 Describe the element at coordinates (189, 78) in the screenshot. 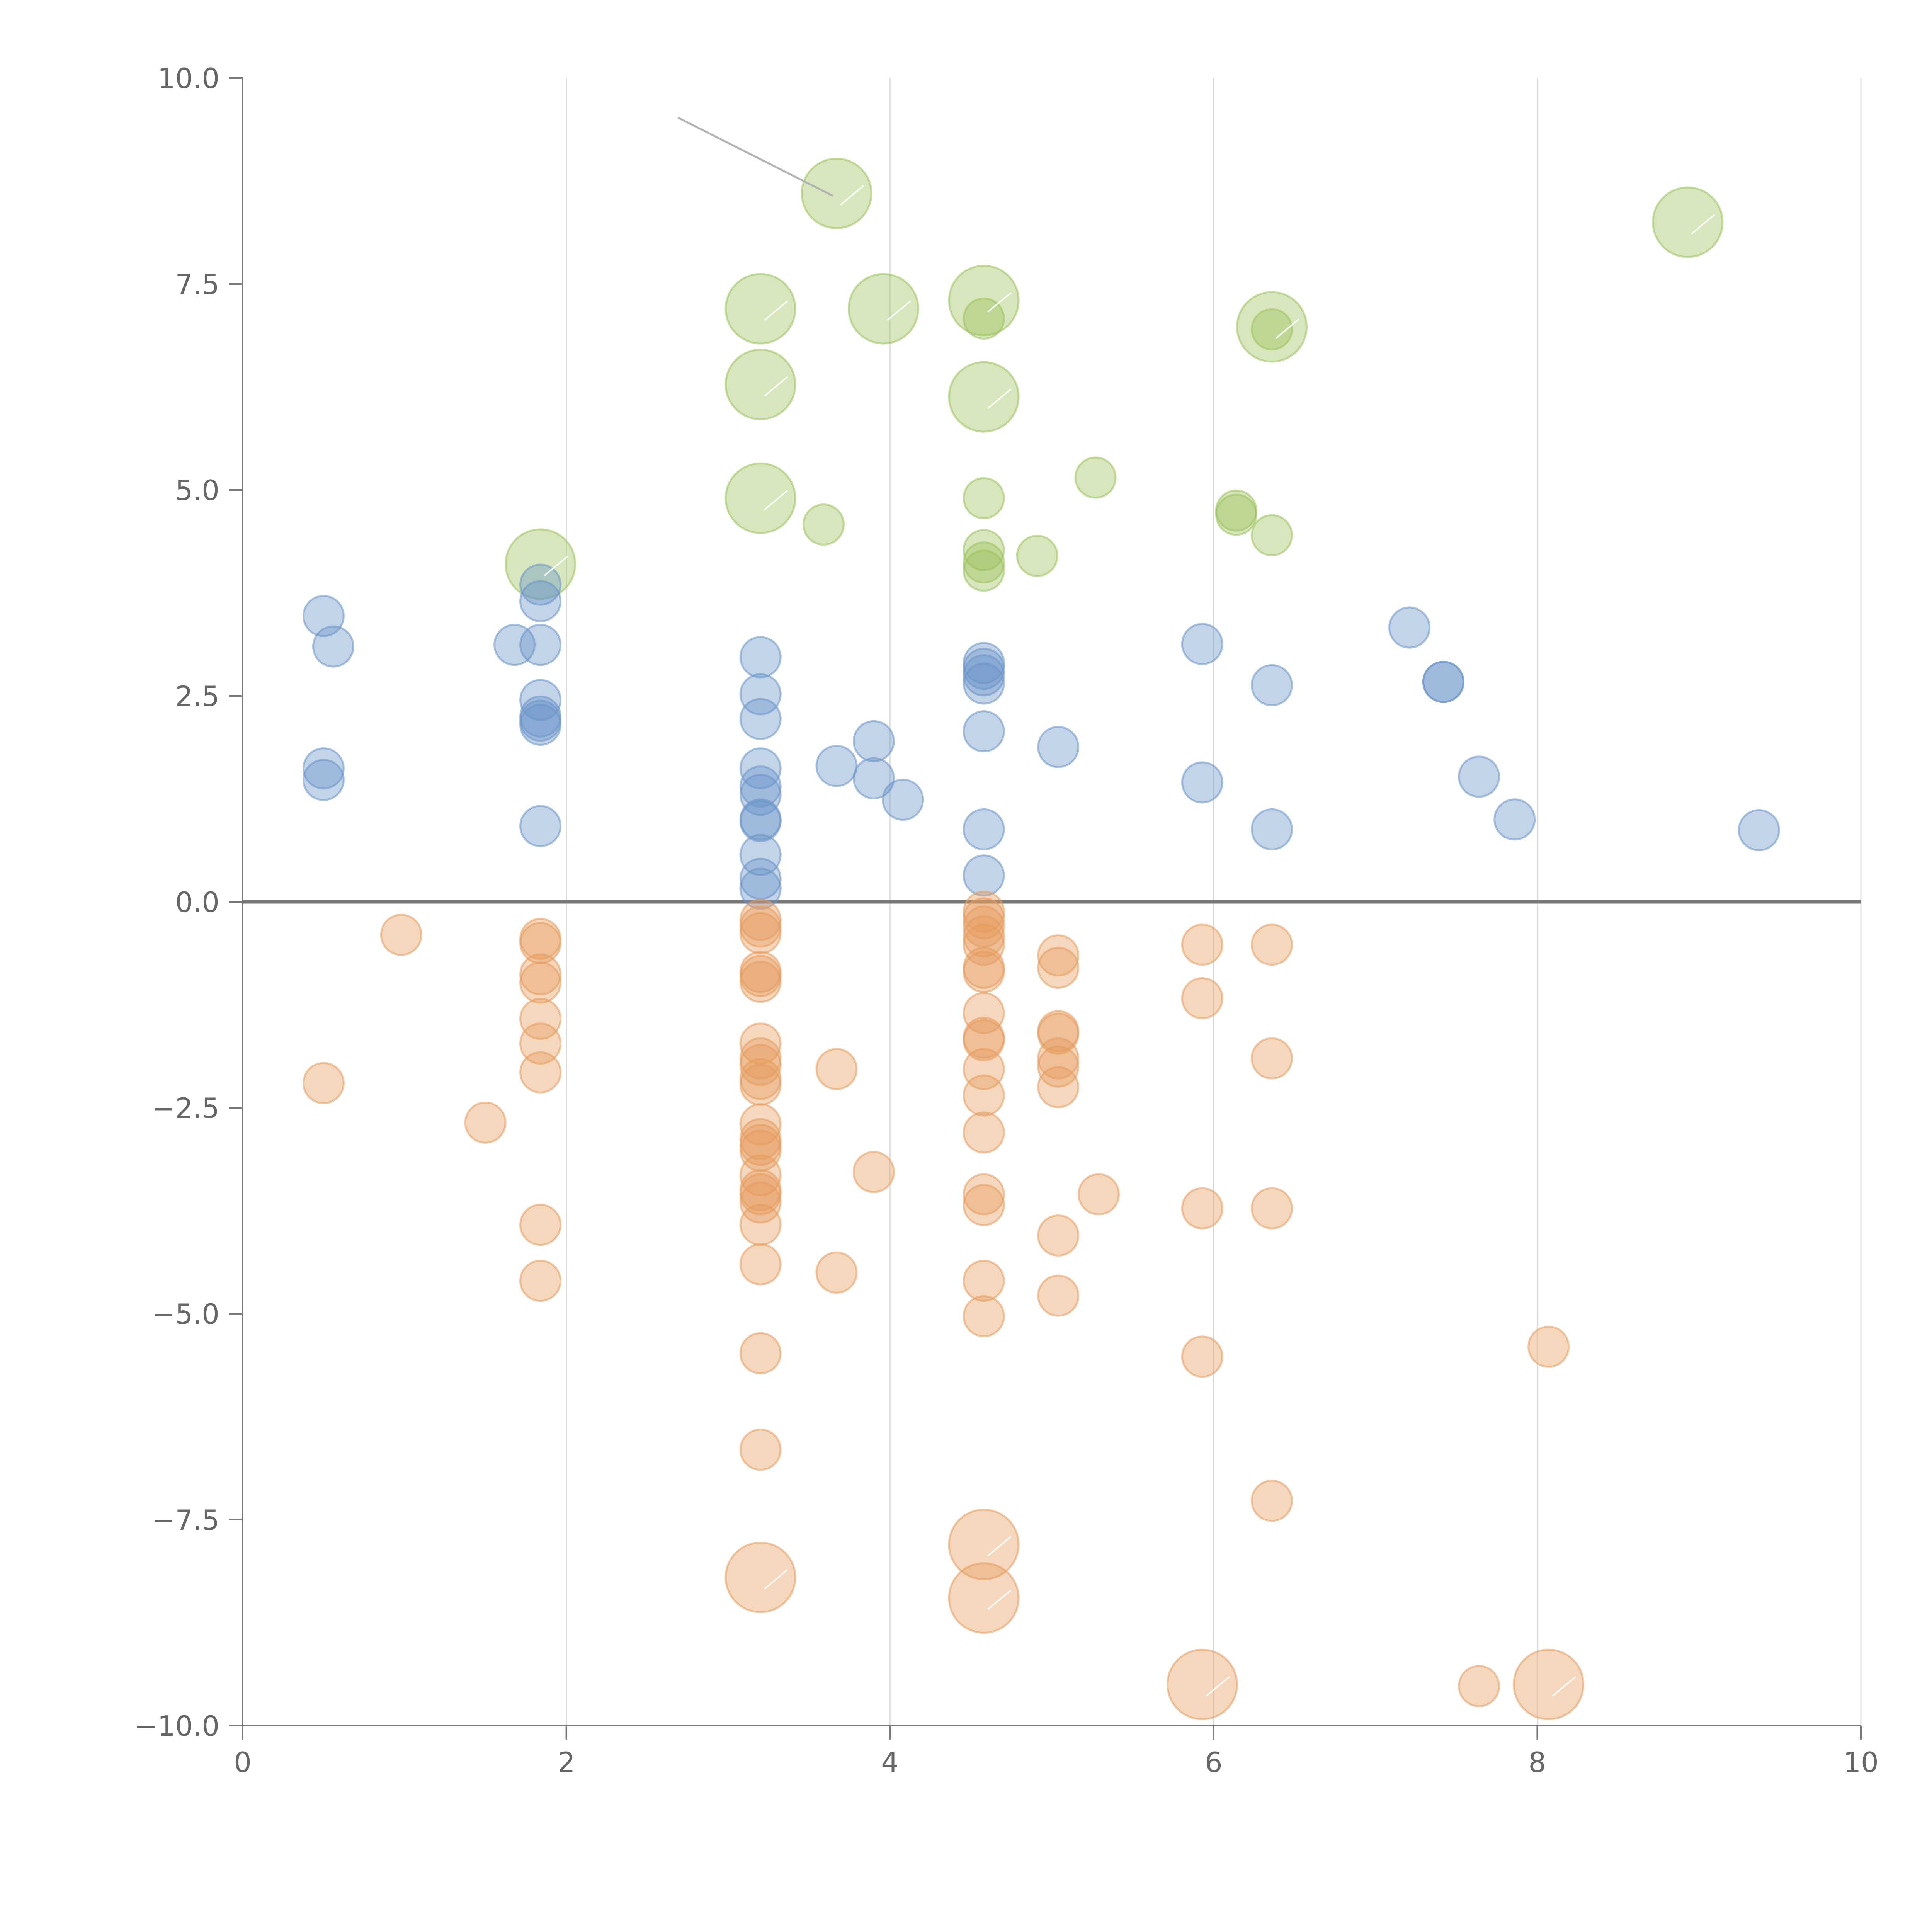

I see `y-tick-label: 10.0` at that location.